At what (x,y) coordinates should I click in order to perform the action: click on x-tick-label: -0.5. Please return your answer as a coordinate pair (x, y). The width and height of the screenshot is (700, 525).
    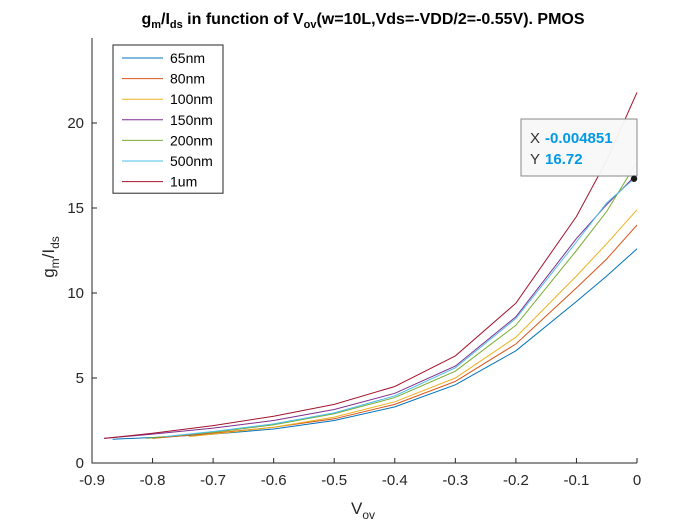
    Looking at the image, I should click on (334, 480).